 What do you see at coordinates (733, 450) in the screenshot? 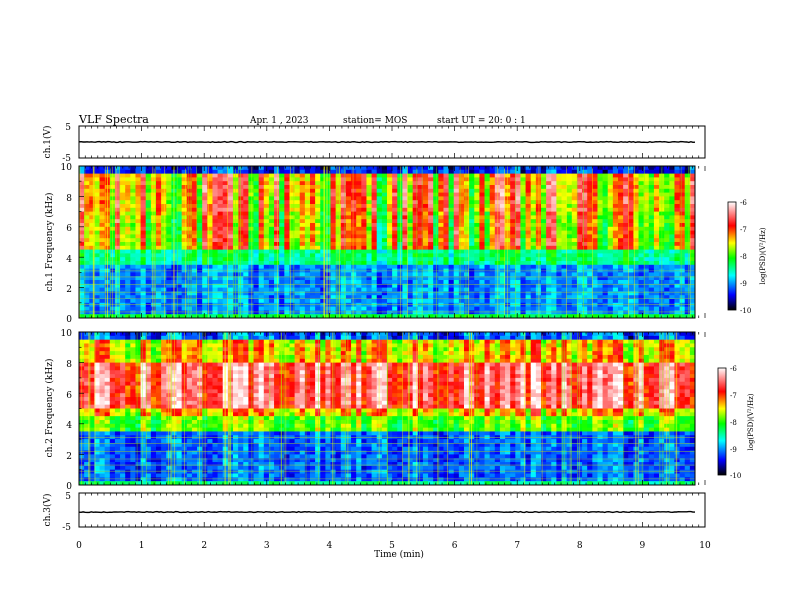
I see `ch2-cb-tick-9: -9` at bounding box center [733, 450].